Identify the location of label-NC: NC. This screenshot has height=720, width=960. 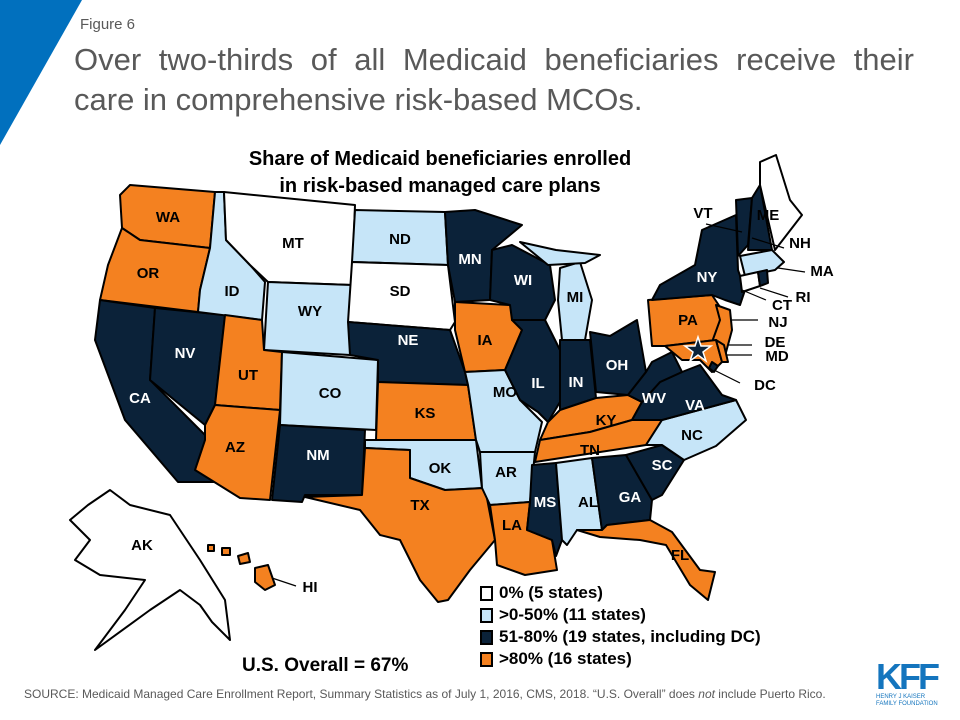
(692, 435).